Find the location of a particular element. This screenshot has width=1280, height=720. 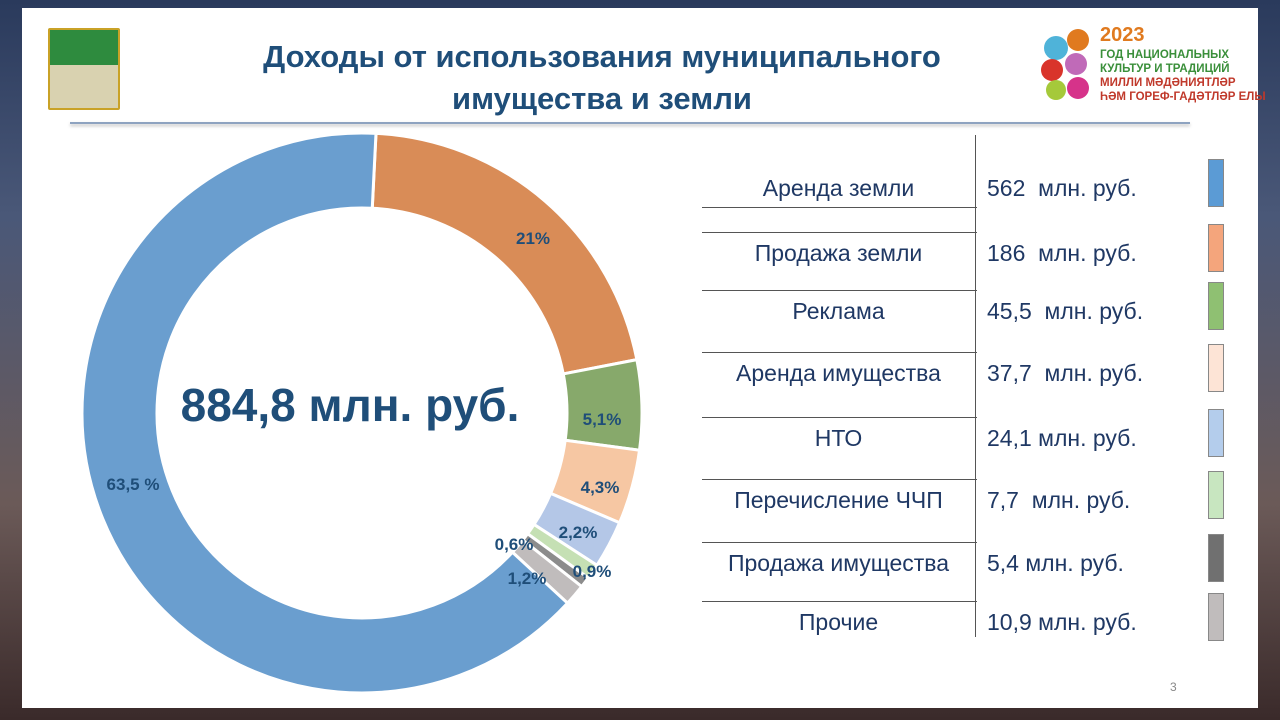

logo-year: 2023 is located at coordinates (1122, 35).